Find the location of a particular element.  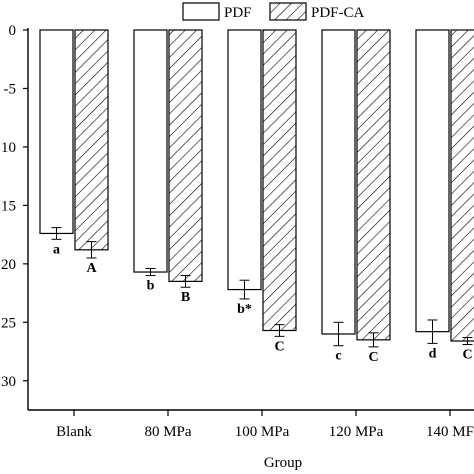

significance-label: A is located at coordinates (91, 268).